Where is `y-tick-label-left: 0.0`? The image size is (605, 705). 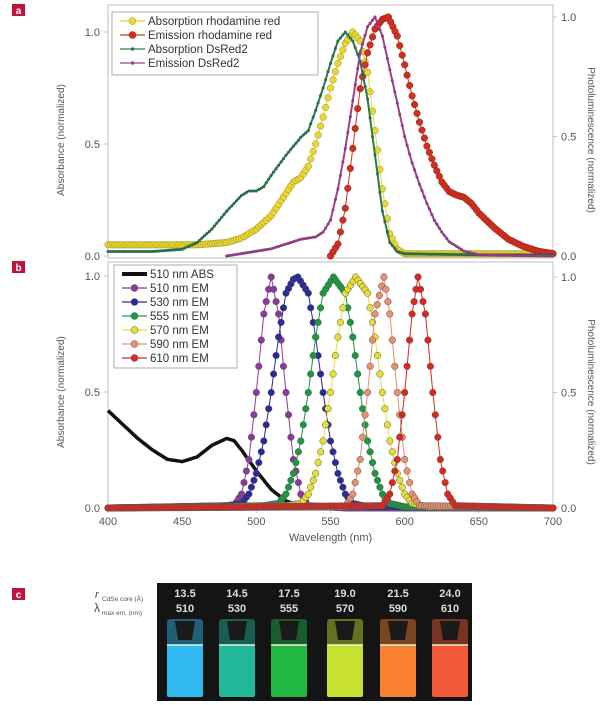 y-tick-label-left: 0.0 is located at coordinates (92, 257).